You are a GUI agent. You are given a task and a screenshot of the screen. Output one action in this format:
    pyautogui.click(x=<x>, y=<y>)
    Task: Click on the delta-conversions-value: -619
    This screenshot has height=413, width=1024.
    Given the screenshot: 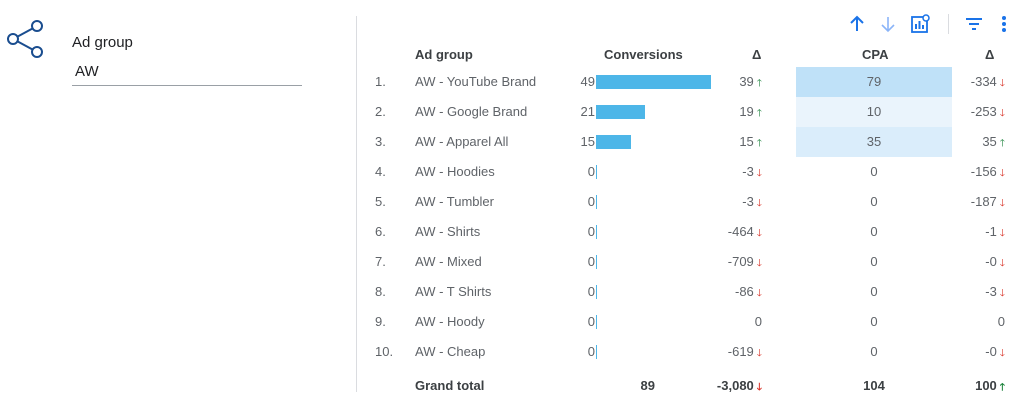 What is the action you would take?
    pyautogui.click(x=740, y=351)
    